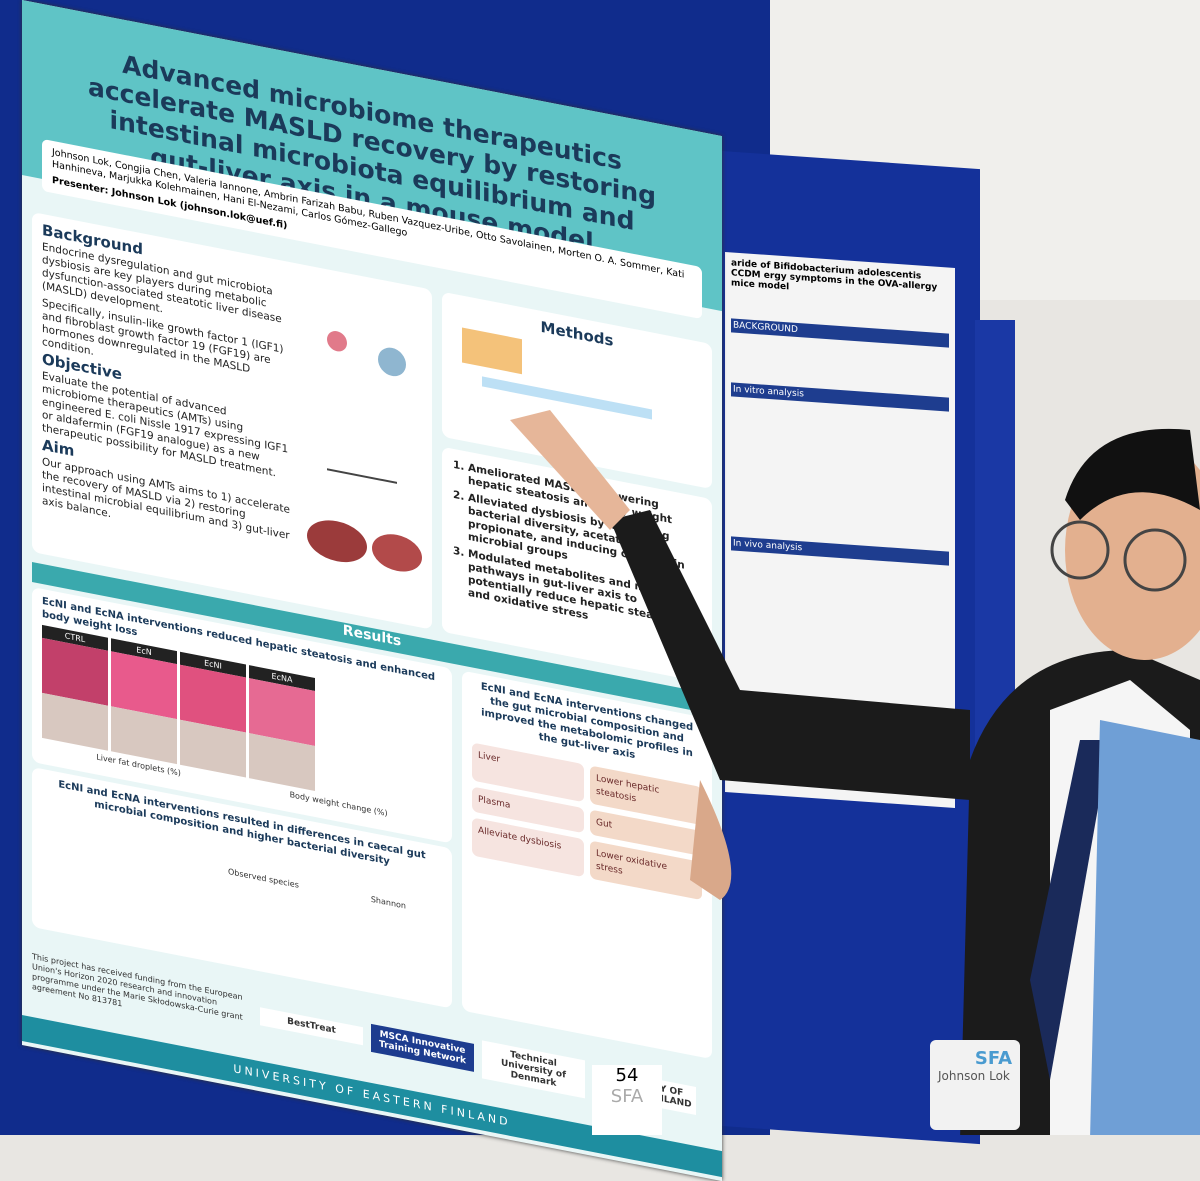  I want to click on histology-panel: EcNA, so click(282, 728).